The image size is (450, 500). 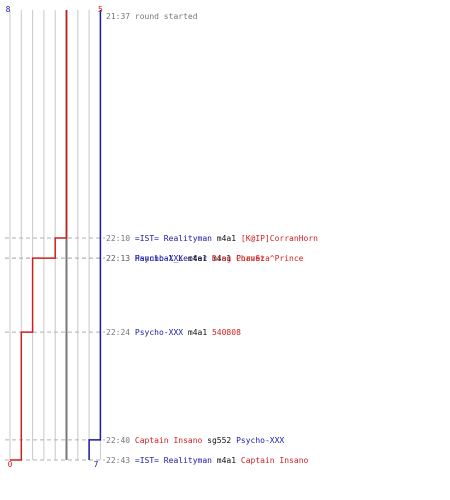 I want to click on score-line-red, so click(x=39, y=235).